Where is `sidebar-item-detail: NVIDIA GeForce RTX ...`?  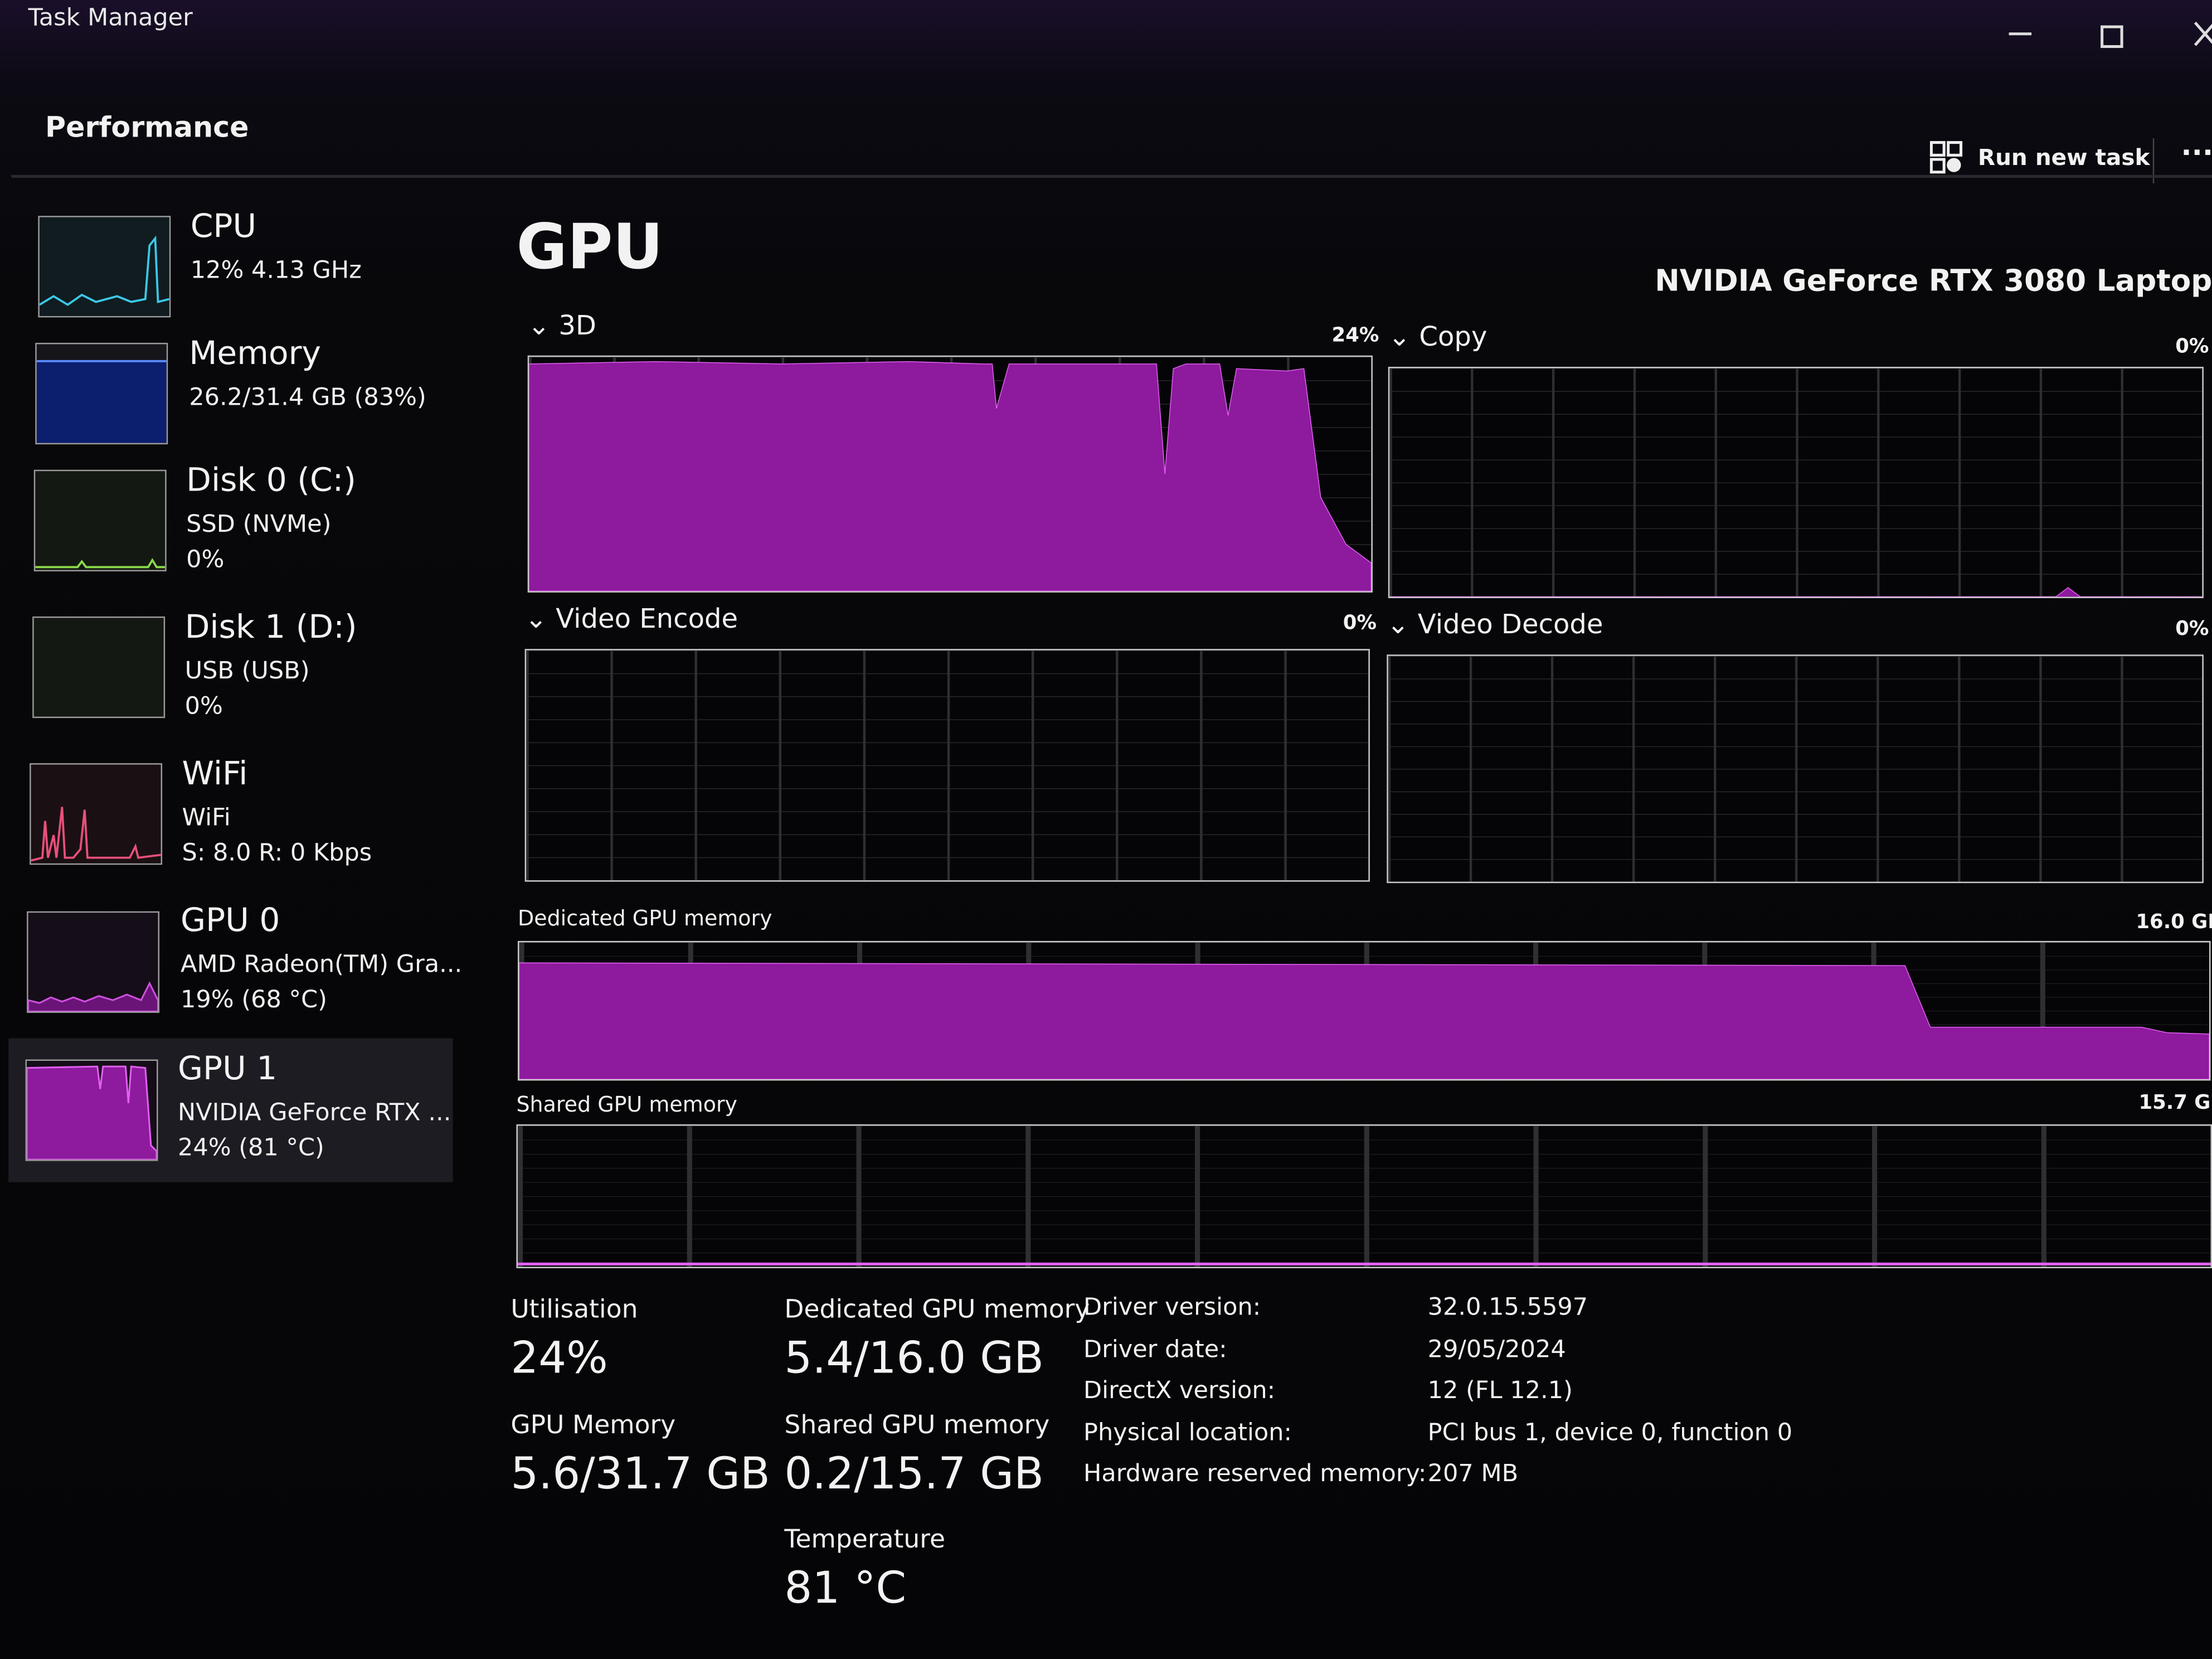
sidebar-item-detail: NVIDIA GeForce RTX ... is located at coordinates (314, 1113).